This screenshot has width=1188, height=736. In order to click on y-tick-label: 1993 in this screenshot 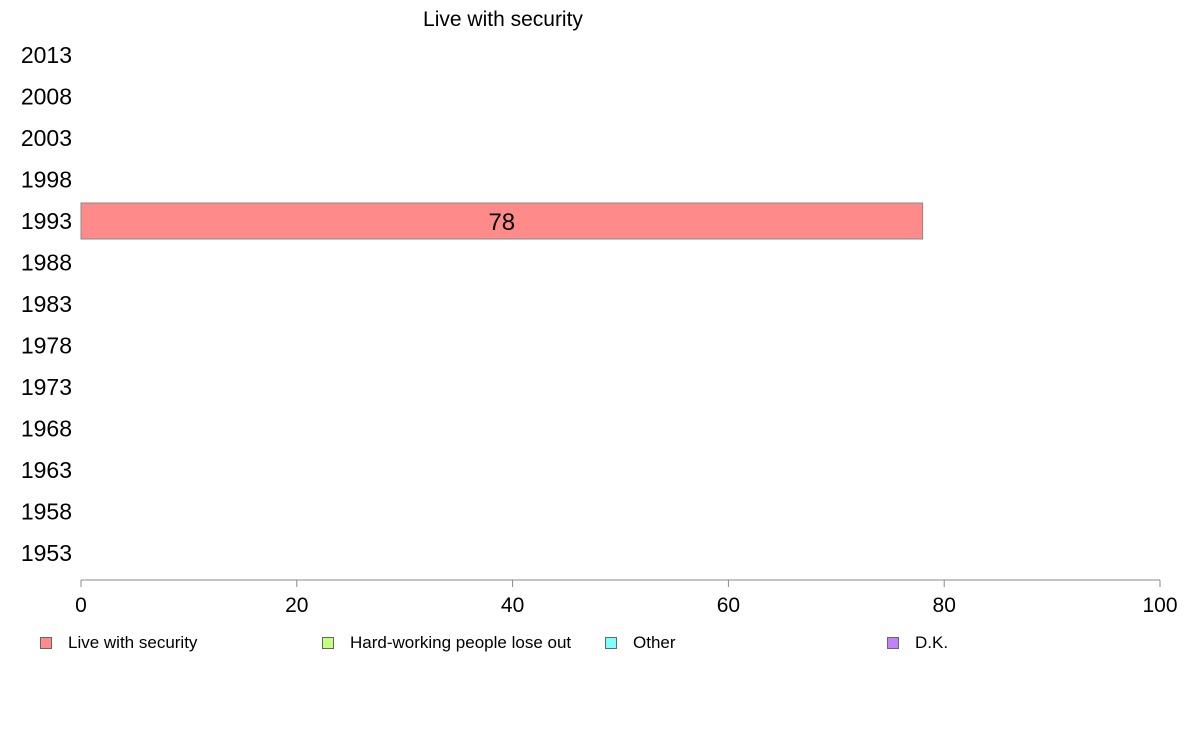, I will do `click(46, 221)`.